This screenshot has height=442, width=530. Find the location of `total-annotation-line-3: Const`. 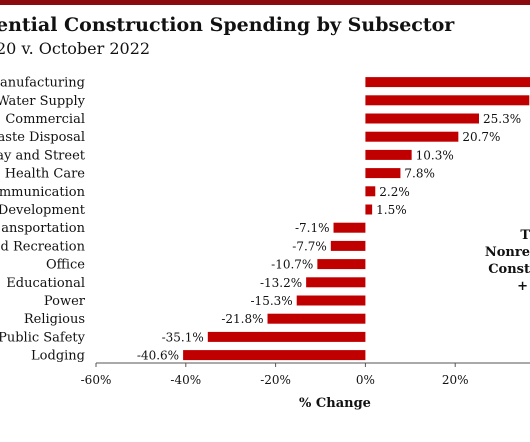

total-annotation-line-3: Const is located at coordinates (509, 269).